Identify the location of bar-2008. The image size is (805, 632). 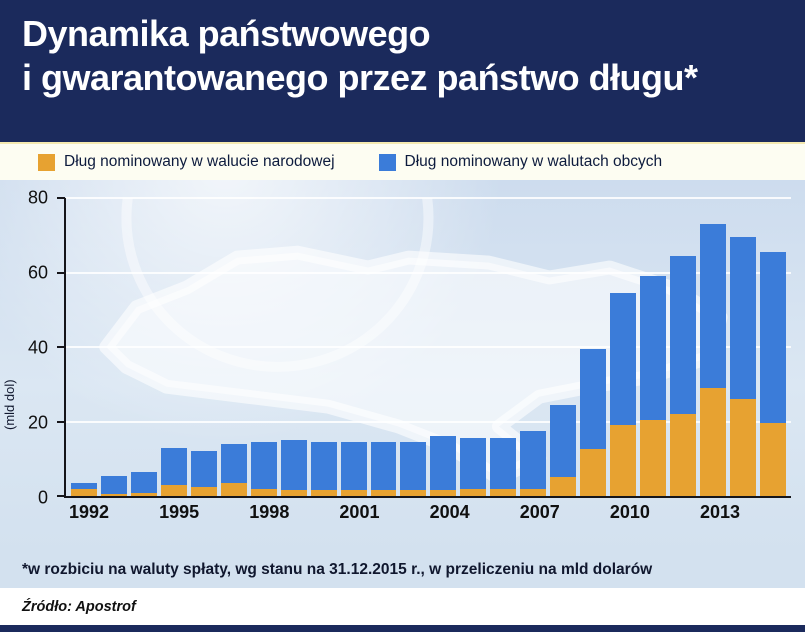
(563, 347).